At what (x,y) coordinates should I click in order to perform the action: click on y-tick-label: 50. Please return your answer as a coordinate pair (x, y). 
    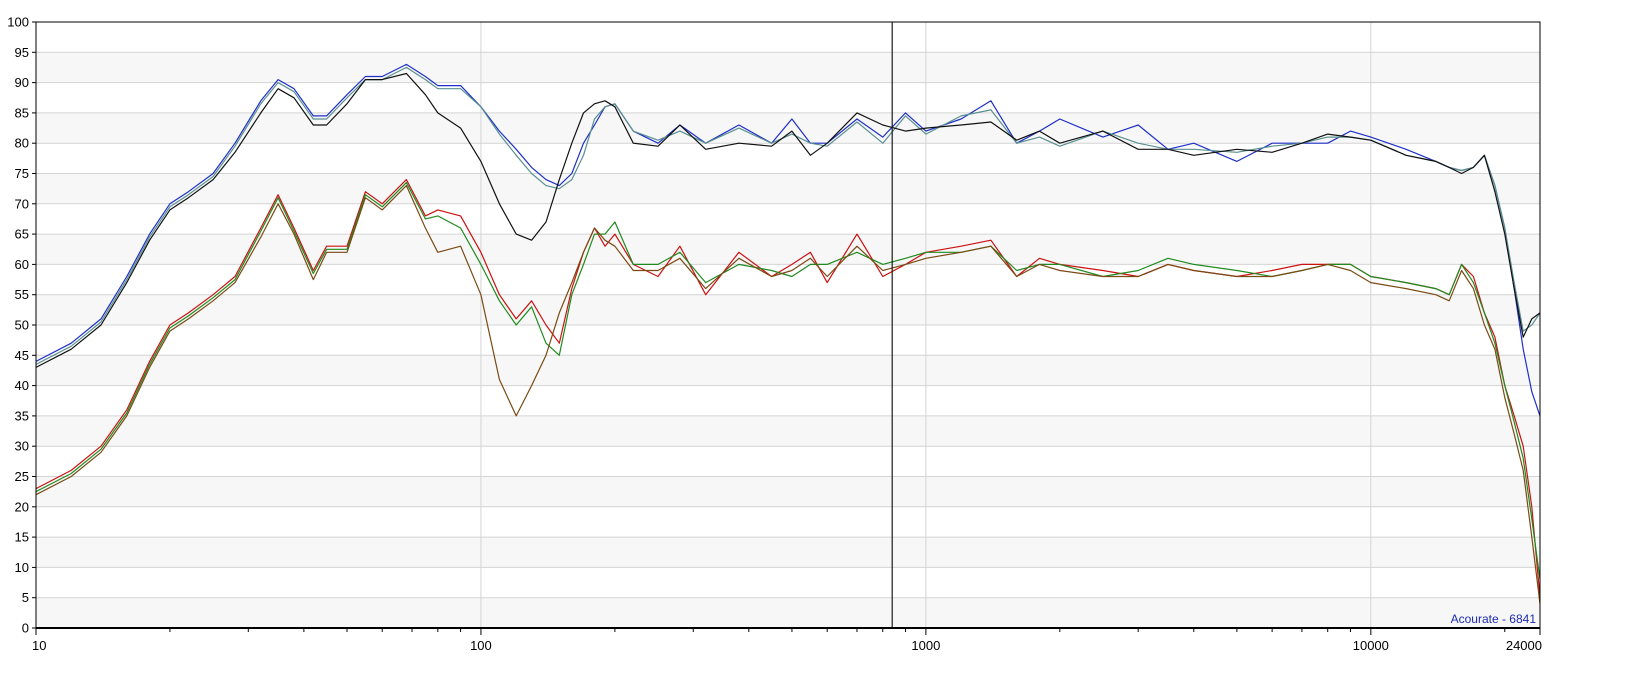
    Looking at the image, I should click on (22, 325).